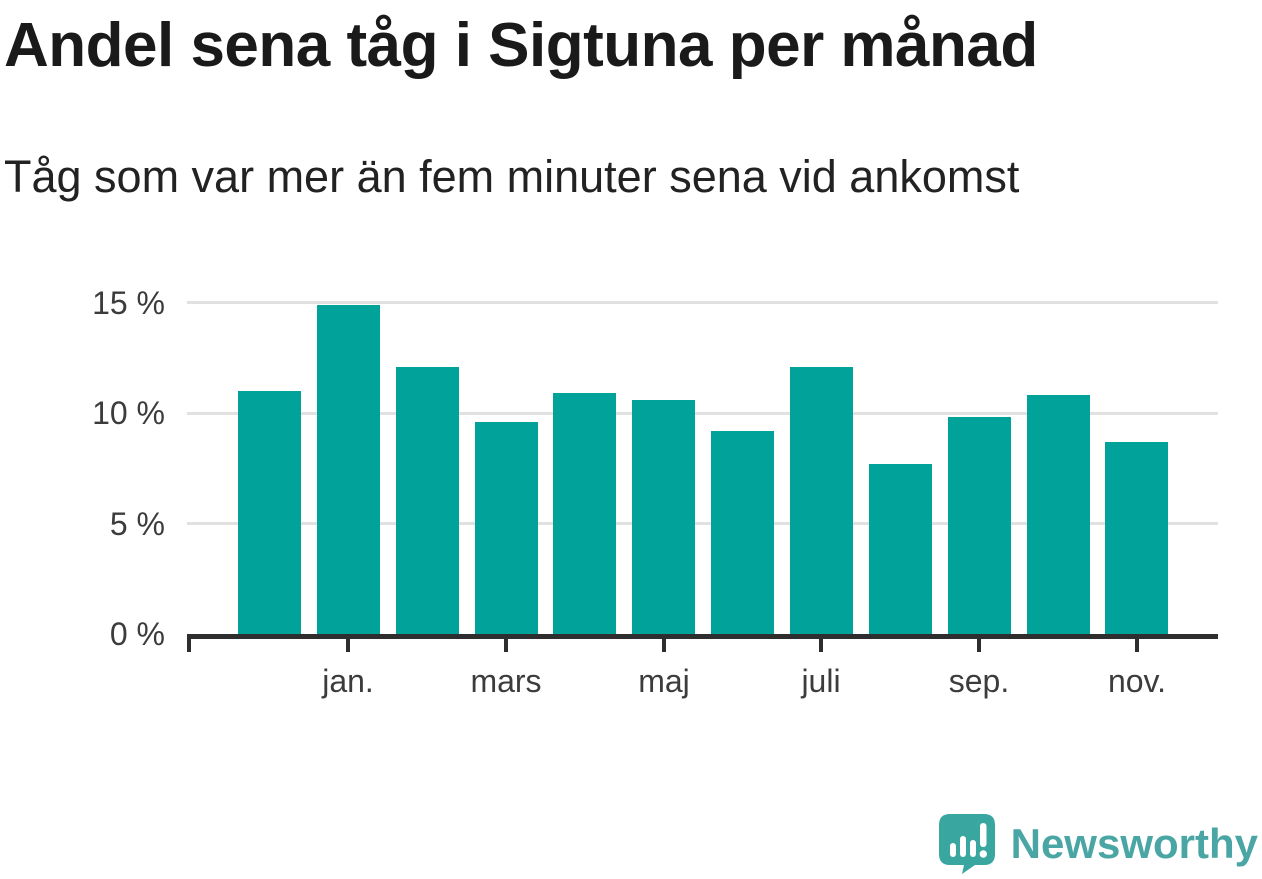 The height and width of the screenshot is (879, 1262). Describe the element at coordinates (128, 413) in the screenshot. I see `y-tick-label: 10 %` at that location.